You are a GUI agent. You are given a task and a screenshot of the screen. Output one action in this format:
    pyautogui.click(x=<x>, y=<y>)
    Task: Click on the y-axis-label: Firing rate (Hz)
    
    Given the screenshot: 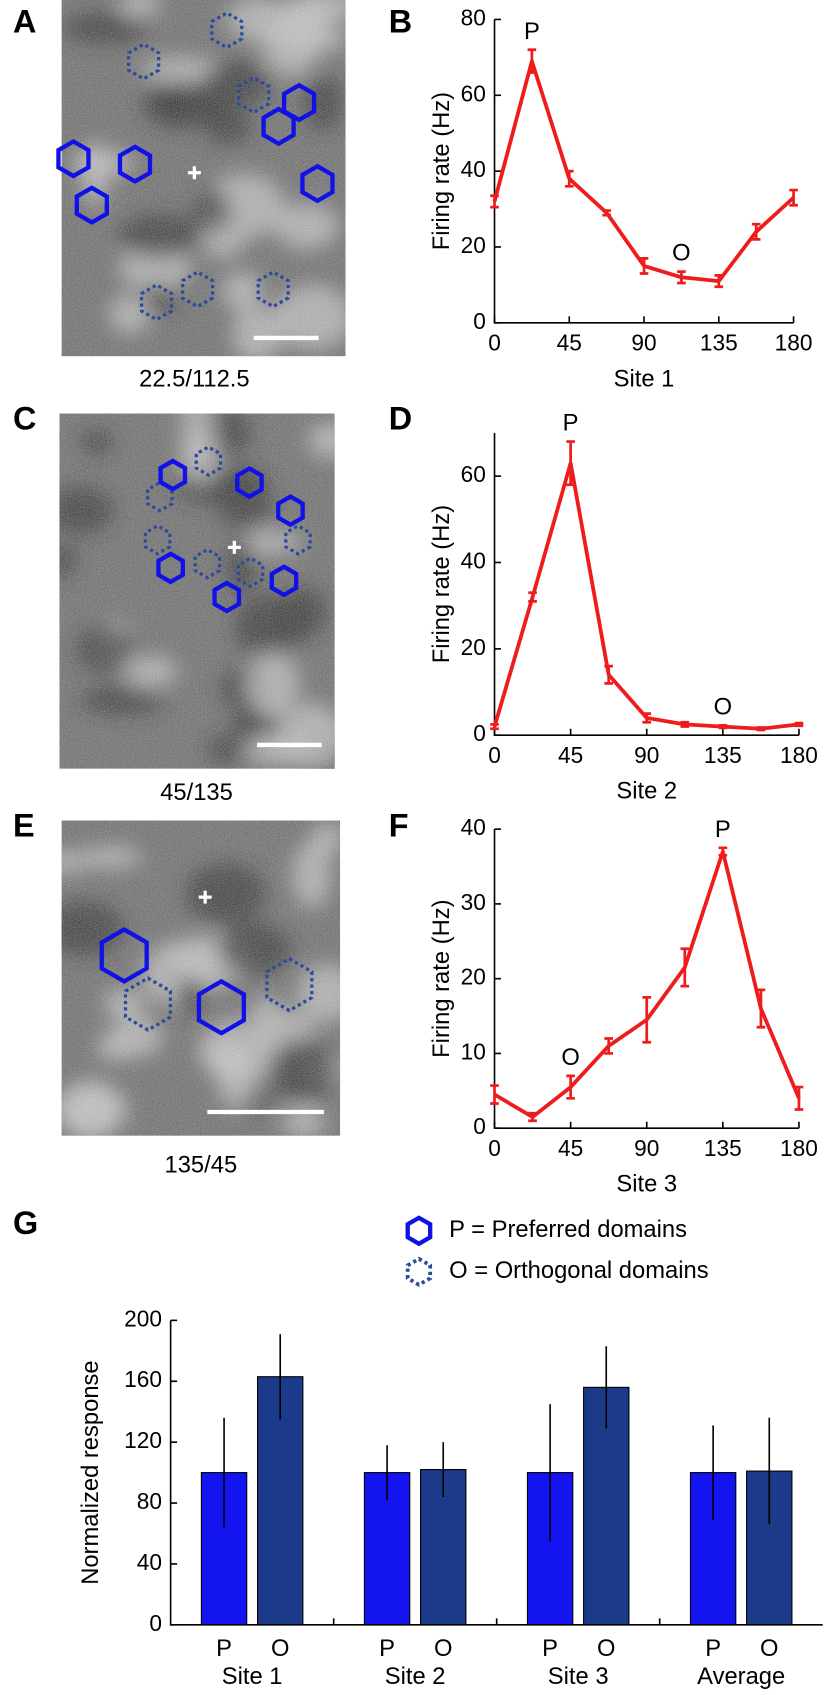 What is the action you would take?
    pyautogui.click(x=441, y=171)
    